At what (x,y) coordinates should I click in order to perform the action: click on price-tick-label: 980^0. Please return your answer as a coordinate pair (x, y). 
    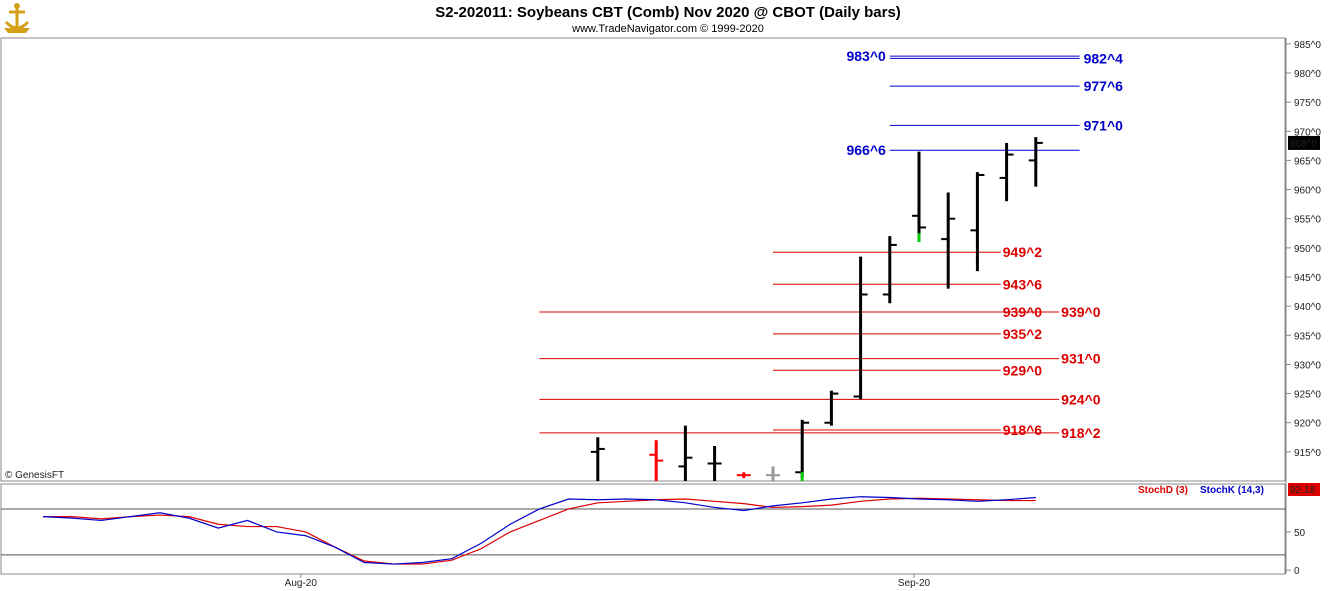
    Looking at the image, I should click on (1307, 74).